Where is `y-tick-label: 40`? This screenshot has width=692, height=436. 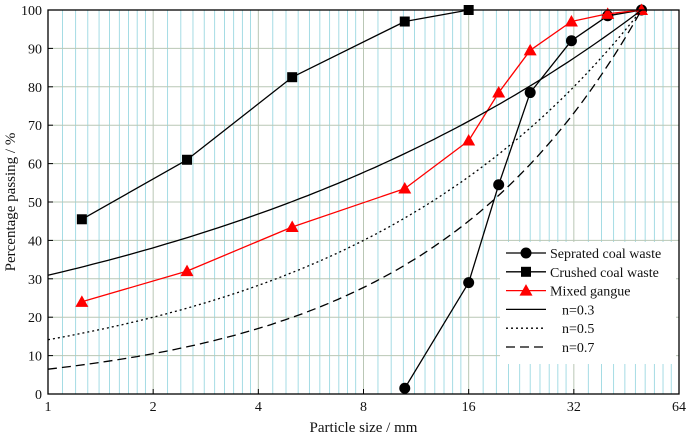 y-tick-label: 40 is located at coordinates (35, 241).